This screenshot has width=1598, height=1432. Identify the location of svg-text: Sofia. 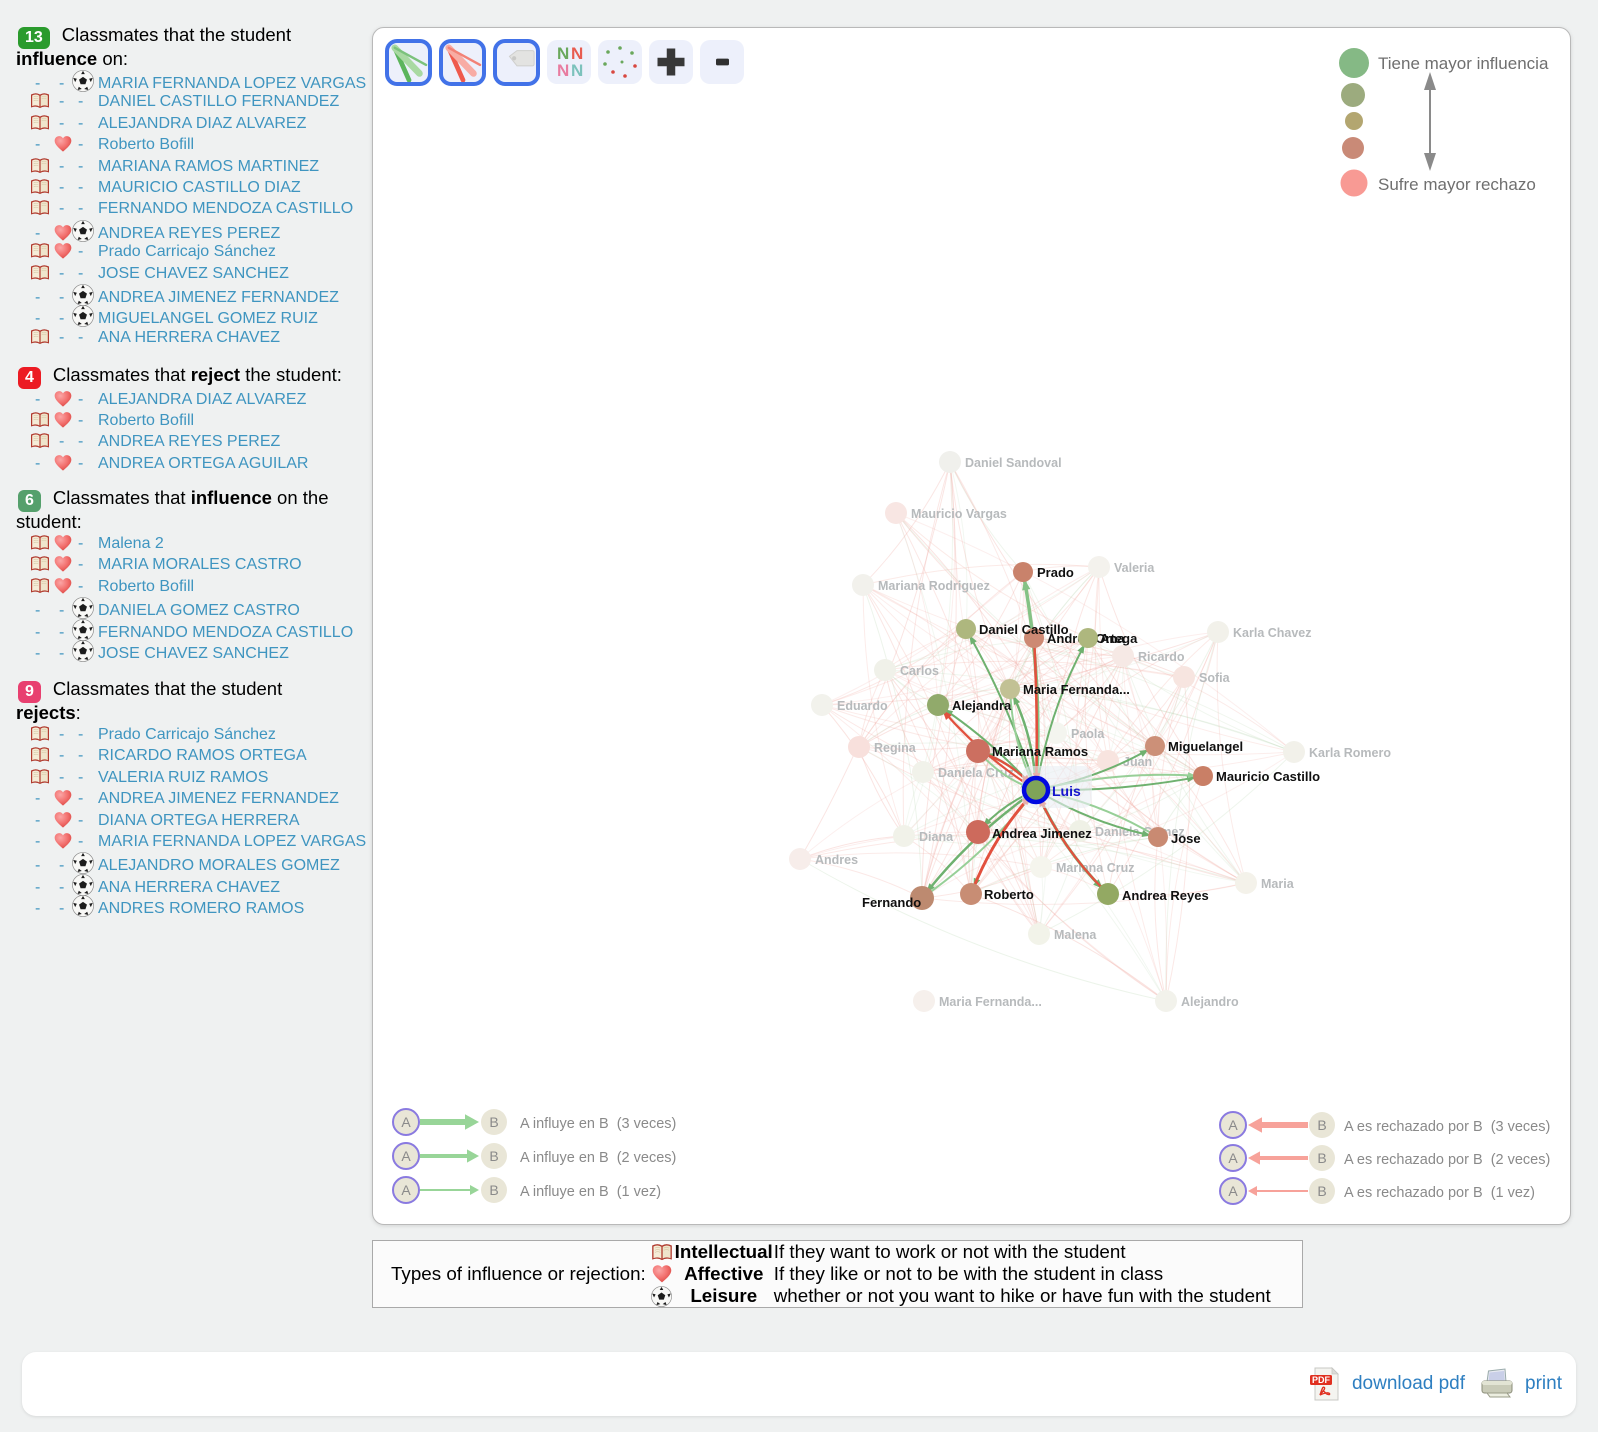
(1215, 678).